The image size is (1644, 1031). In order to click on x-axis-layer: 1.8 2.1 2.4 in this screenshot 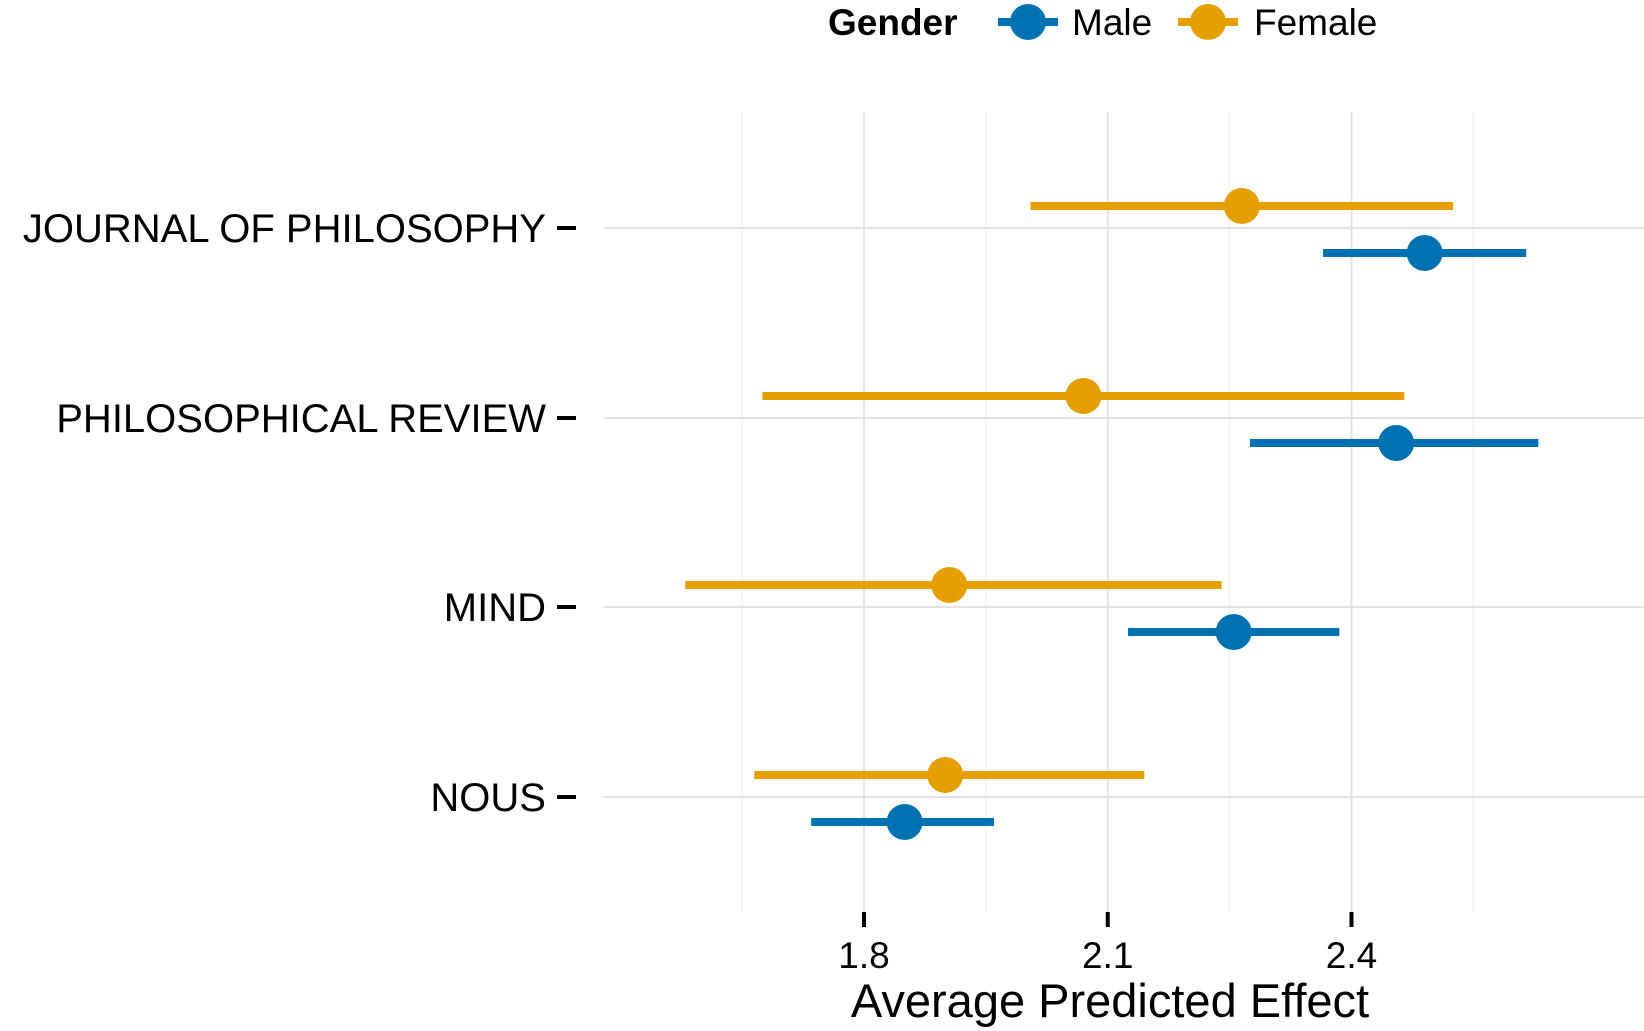, I will do `click(1107, 944)`.